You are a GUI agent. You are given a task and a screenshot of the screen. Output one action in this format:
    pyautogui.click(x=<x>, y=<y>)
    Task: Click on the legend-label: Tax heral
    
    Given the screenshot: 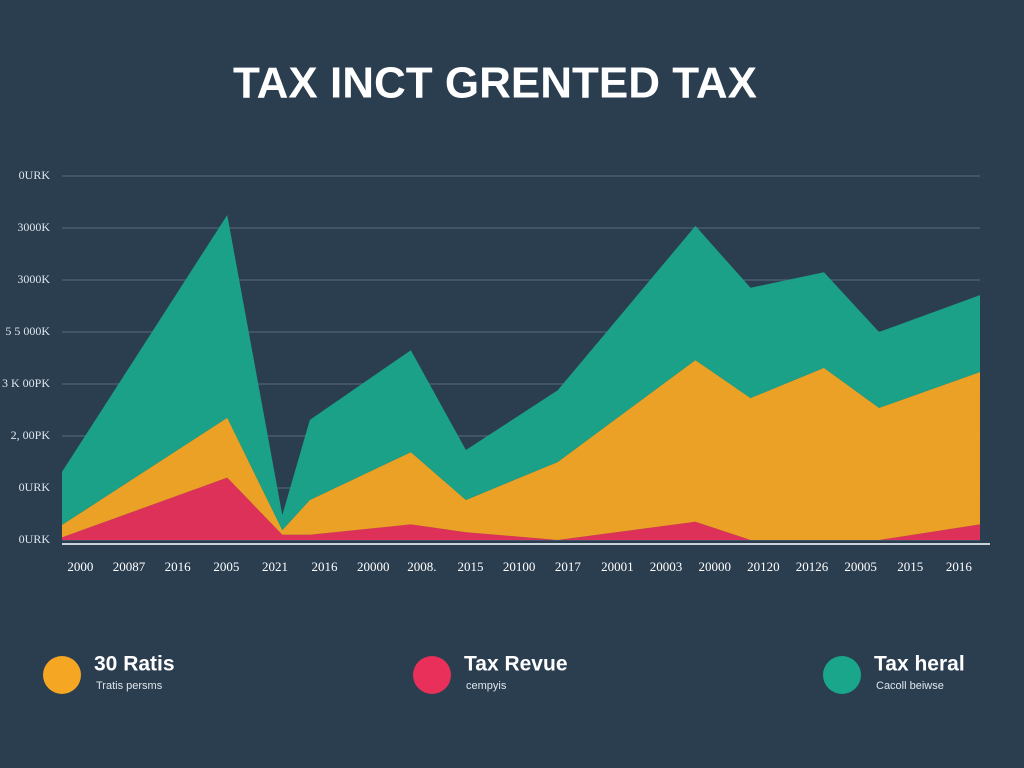 What is the action you would take?
    pyautogui.click(x=919, y=664)
    